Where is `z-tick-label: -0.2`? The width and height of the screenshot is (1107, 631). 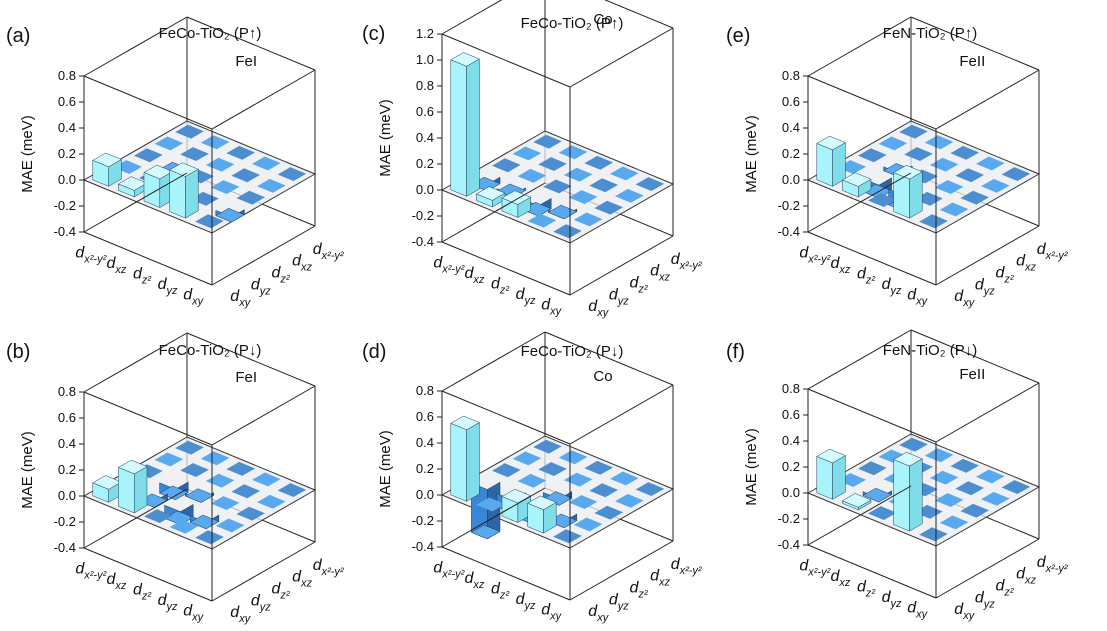
z-tick-label: -0.2 is located at coordinates (789, 205).